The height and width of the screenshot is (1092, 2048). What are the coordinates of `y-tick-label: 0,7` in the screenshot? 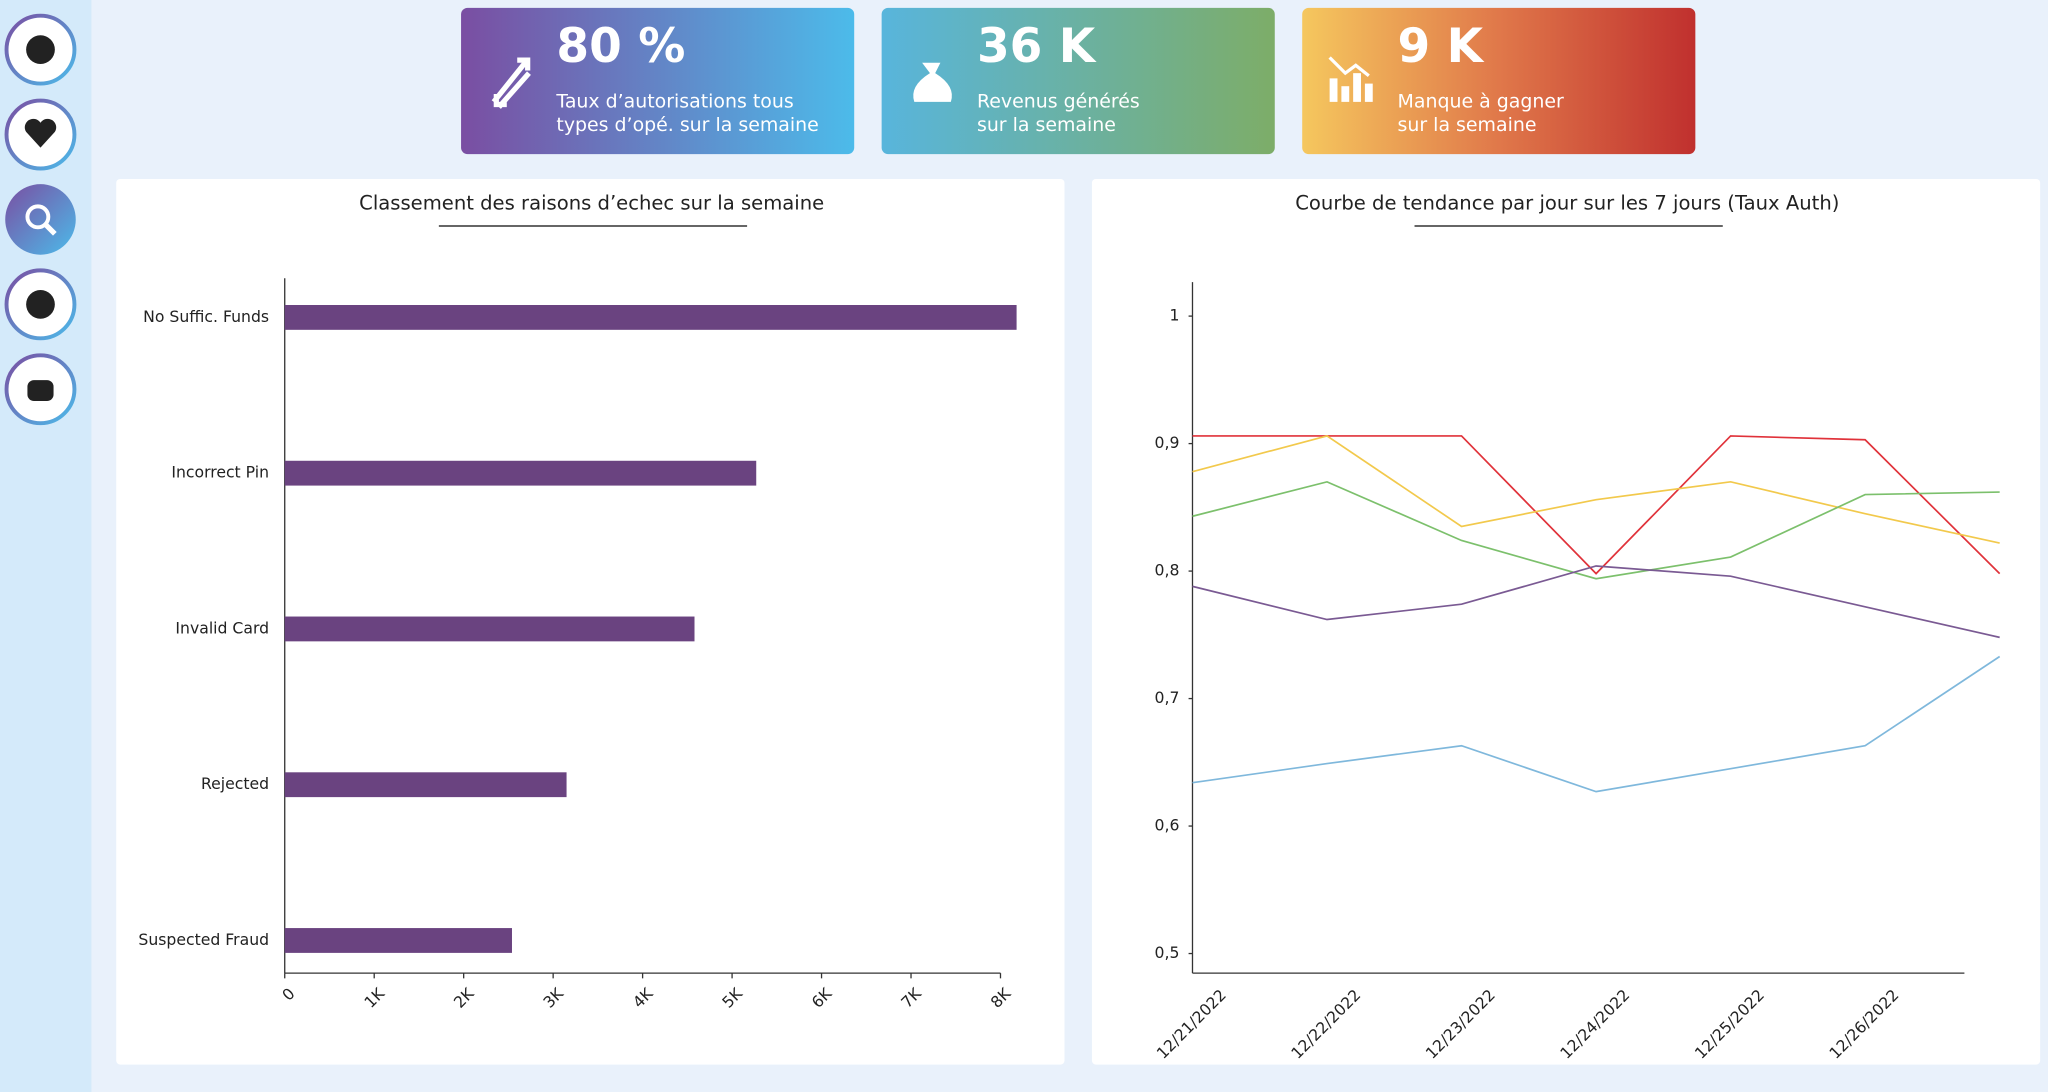 It's located at (1167, 697).